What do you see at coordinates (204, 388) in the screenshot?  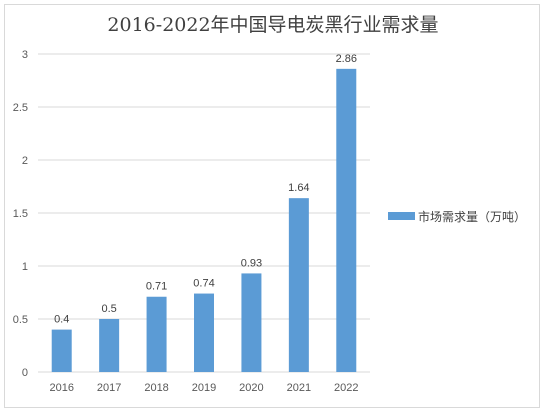 I see `x-tick-label: 2019` at bounding box center [204, 388].